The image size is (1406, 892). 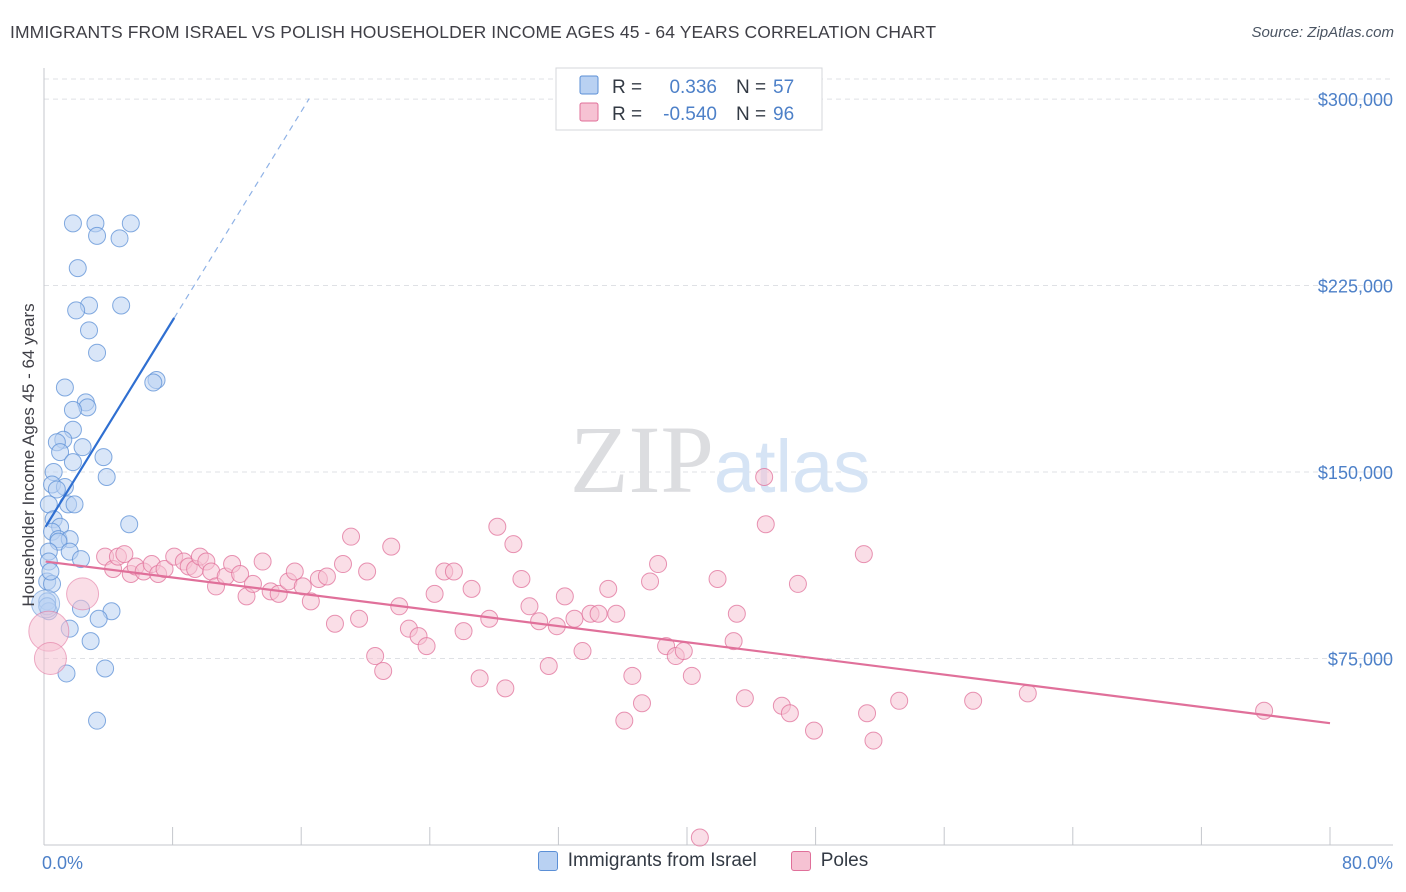 What do you see at coordinates (589, 85) in the screenshot?
I see `stats-swatch-israel` at bounding box center [589, 85].